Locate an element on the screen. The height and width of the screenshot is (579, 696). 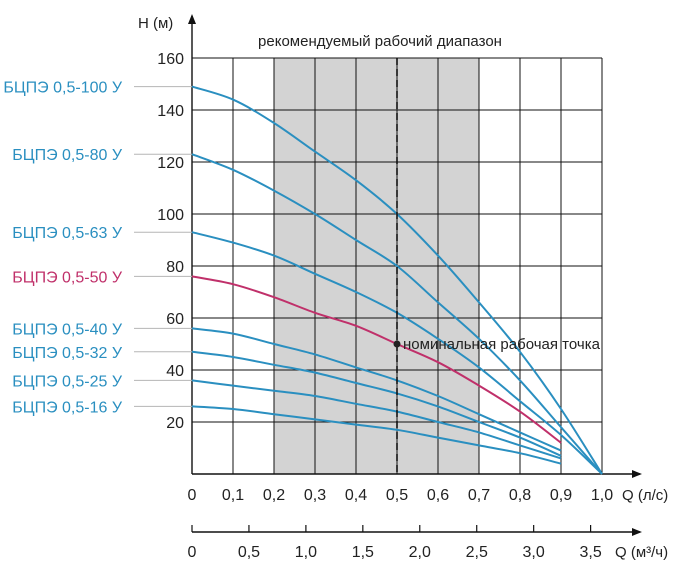
x-axis-secondary-title: Q (м³/ч) is located at coordinates (641, 552).